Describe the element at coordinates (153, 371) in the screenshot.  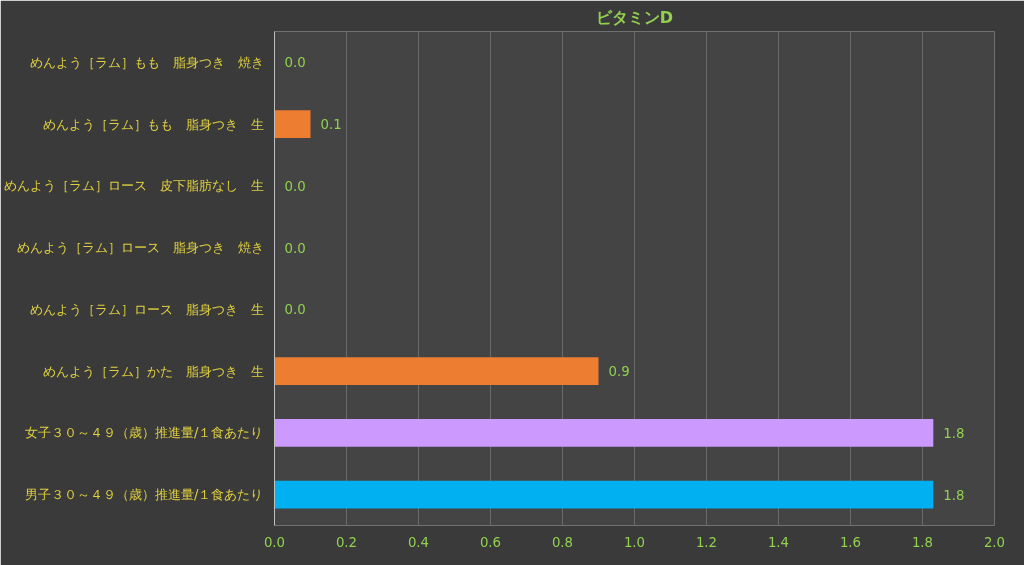
I see `y-tick-label: めんよう［ラム］かた 脂身つき 生` at that location.